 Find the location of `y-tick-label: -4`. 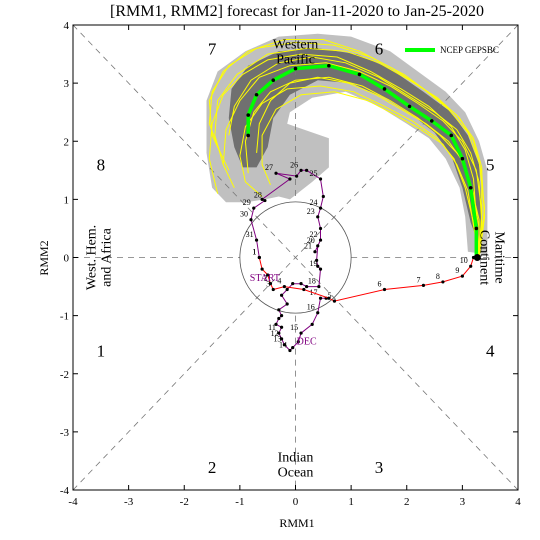

y-tick-label: -4 is located at coordinates (65, 491).